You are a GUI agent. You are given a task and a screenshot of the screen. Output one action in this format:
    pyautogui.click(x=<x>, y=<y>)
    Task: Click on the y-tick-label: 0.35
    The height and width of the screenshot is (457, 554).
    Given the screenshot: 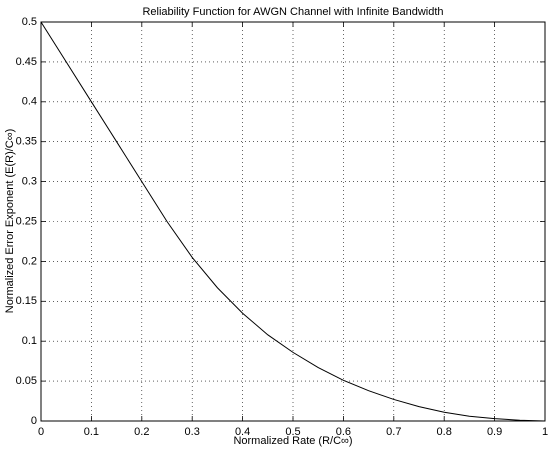 What is the action you would take?
    pyautogui.click(x=26, y=142)
    